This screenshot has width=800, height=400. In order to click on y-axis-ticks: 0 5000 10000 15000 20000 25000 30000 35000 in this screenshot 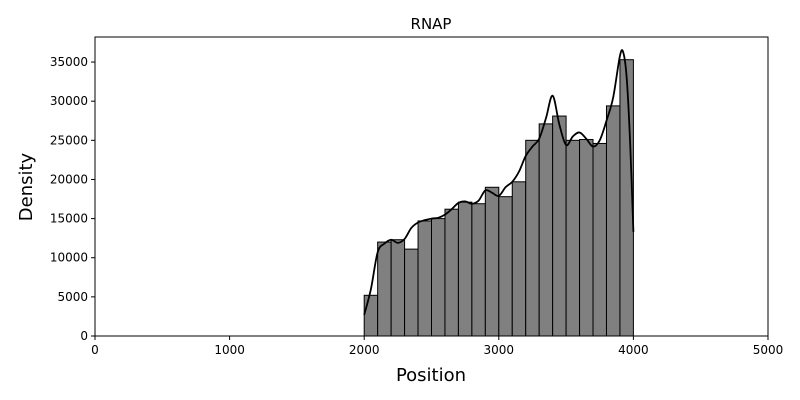, I will do `click(72, 199)`.